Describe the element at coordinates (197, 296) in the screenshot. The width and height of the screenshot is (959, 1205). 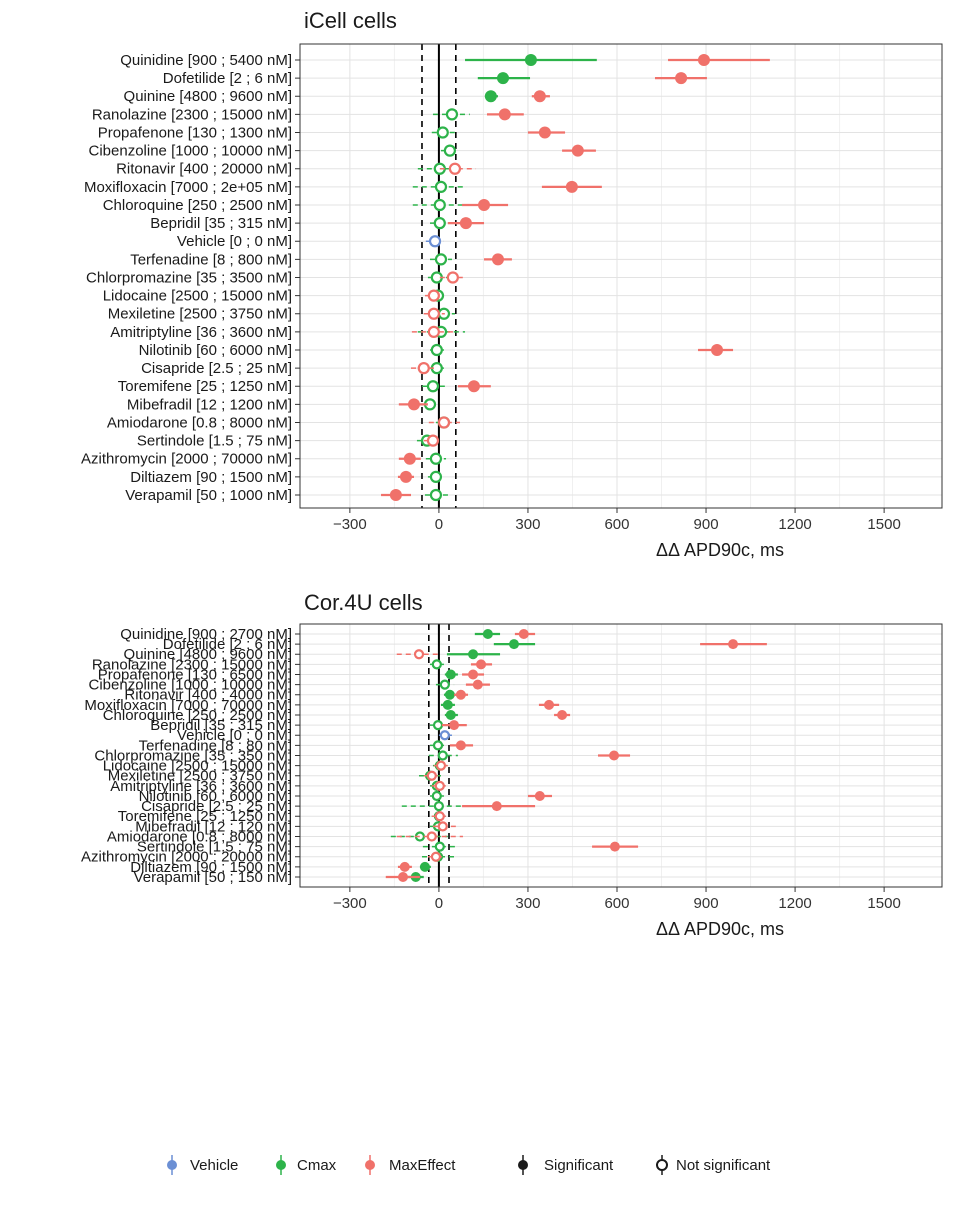
I see `y-tick-label: Lidocaine [2500 ; 15000 nM]` at that location.